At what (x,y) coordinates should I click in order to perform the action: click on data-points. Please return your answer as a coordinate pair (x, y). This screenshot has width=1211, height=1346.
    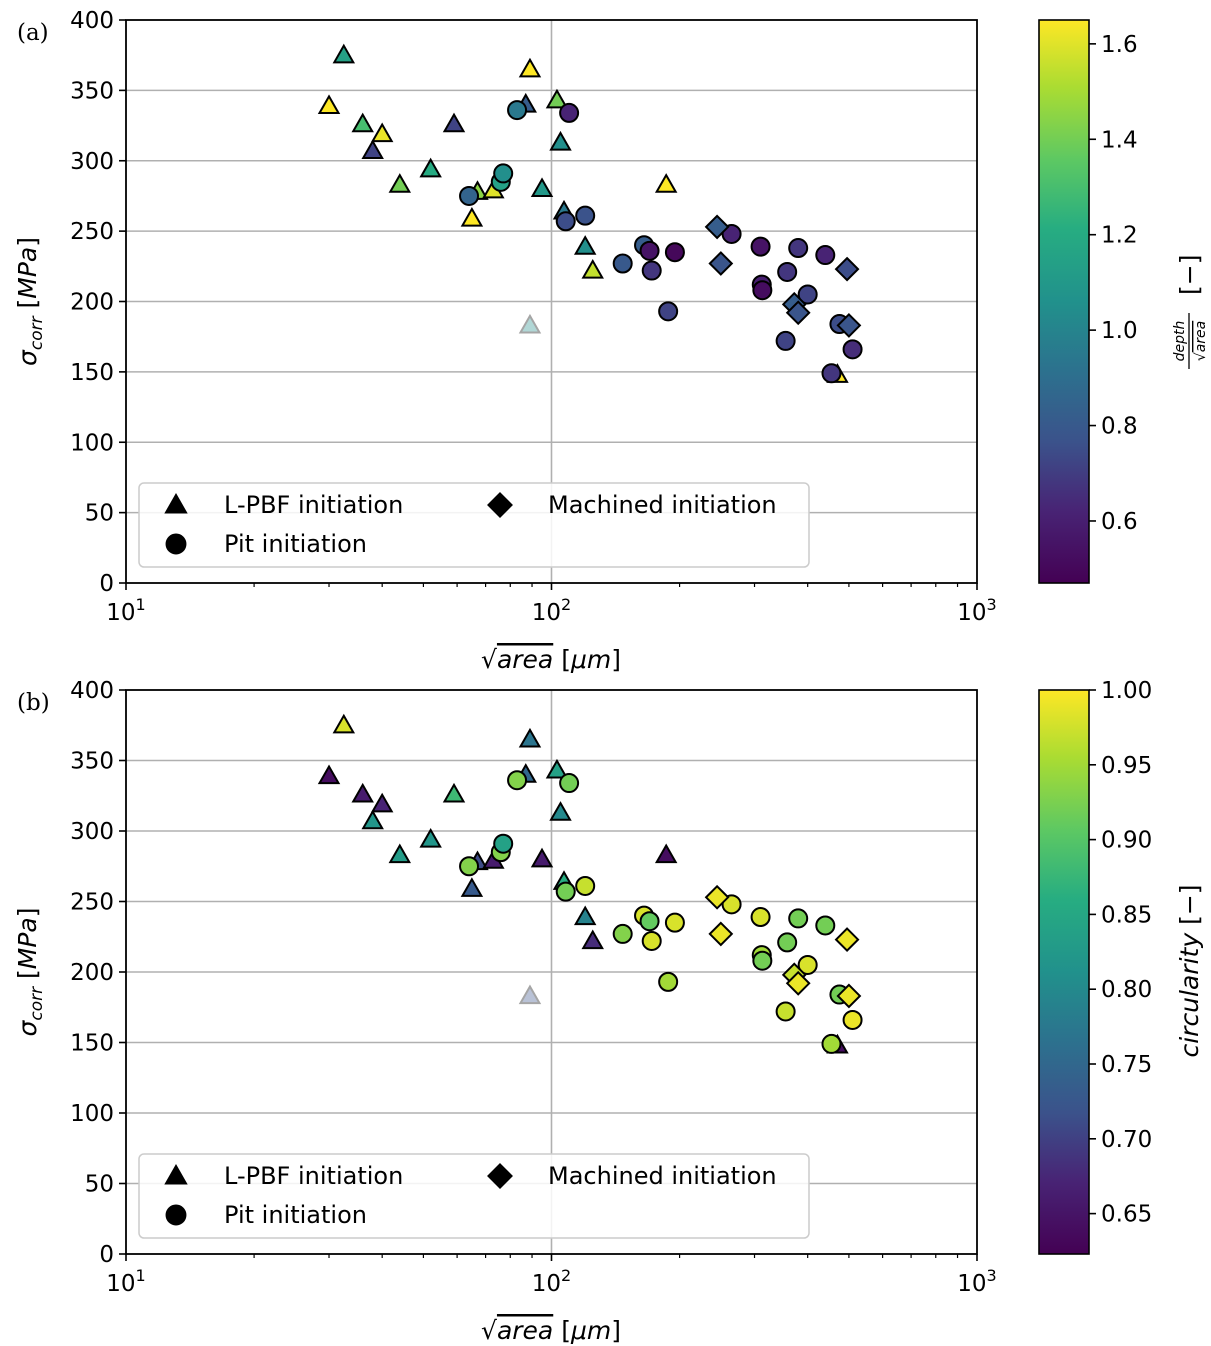
    Looking at the image, I should click on (590, 883).